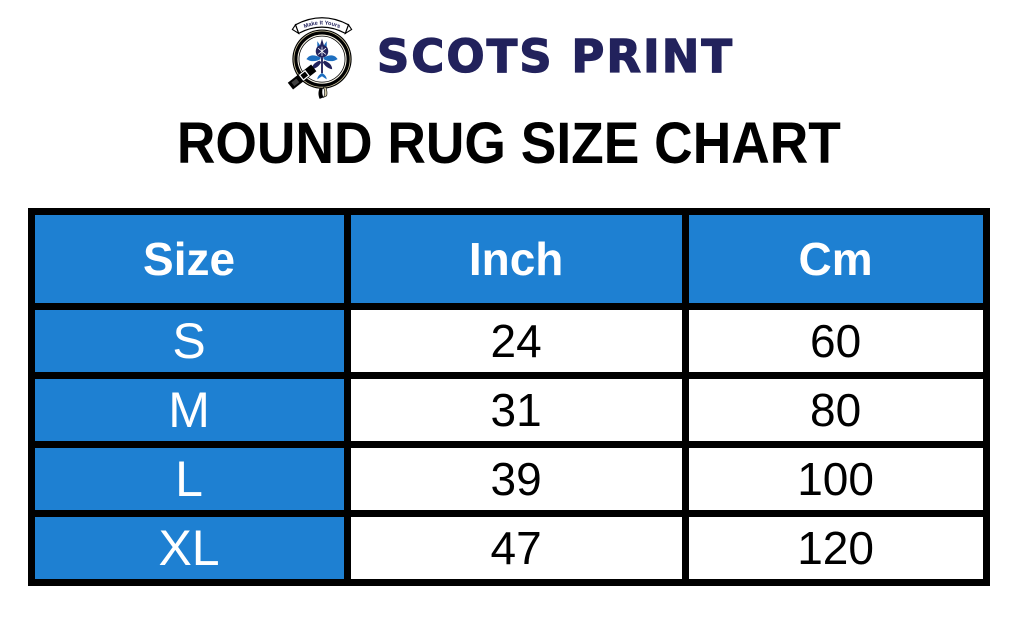 The height and width of the screenshot is (640, 1017). I want to click on svg-text: Make It Yours, so click(322, 25).